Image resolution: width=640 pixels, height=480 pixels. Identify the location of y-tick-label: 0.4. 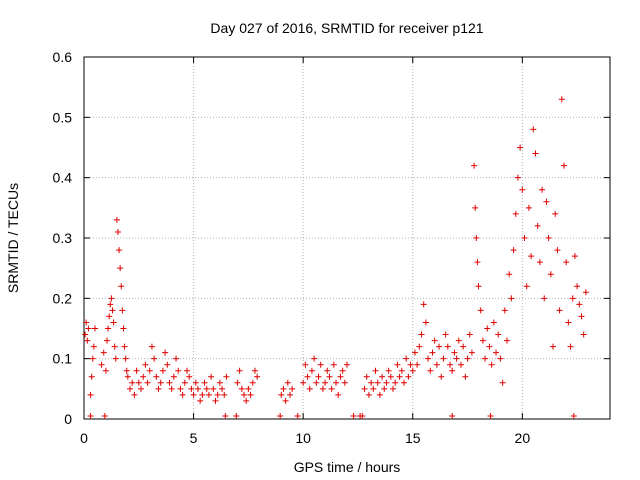
(63, 178).